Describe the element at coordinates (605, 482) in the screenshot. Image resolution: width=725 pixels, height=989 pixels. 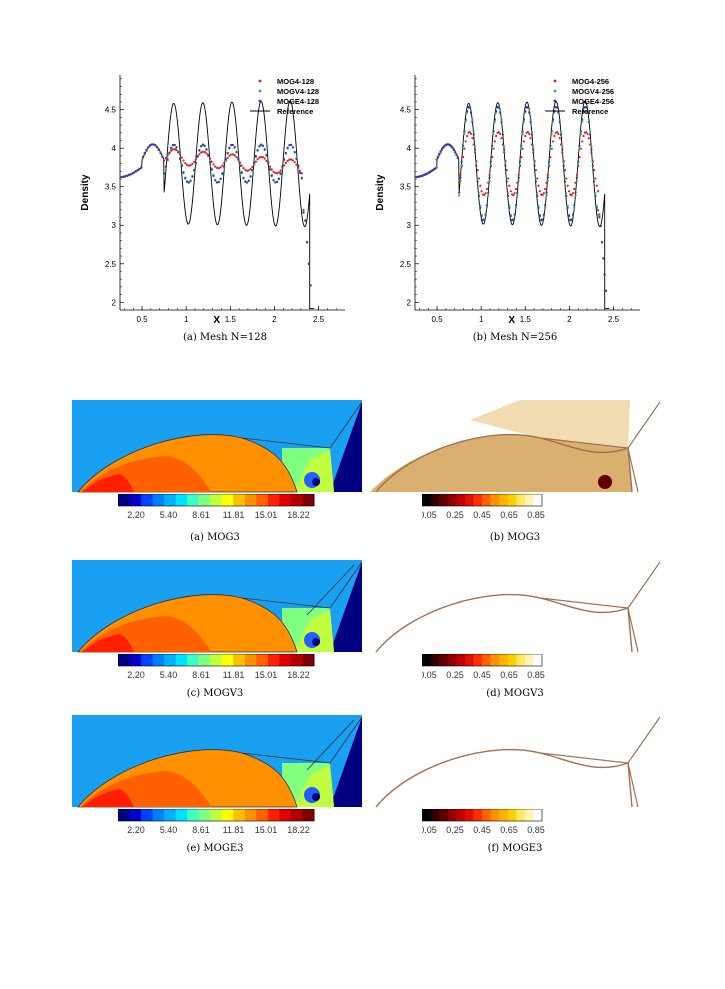
I see `vortex-marker` at that location.